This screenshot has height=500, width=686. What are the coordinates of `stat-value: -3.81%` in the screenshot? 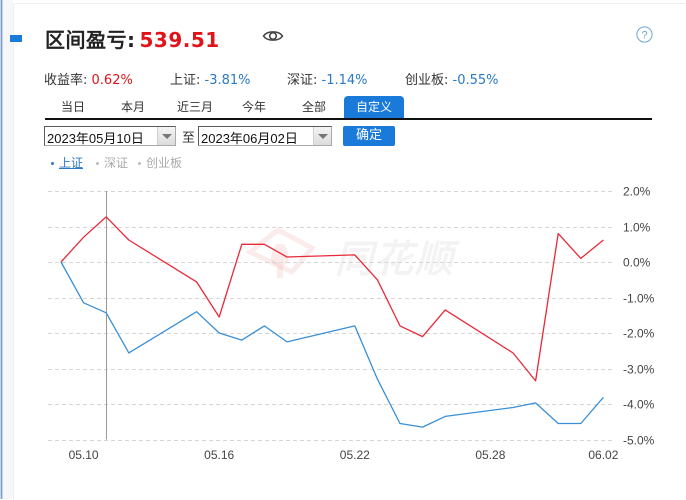 It's located at (227, 80).